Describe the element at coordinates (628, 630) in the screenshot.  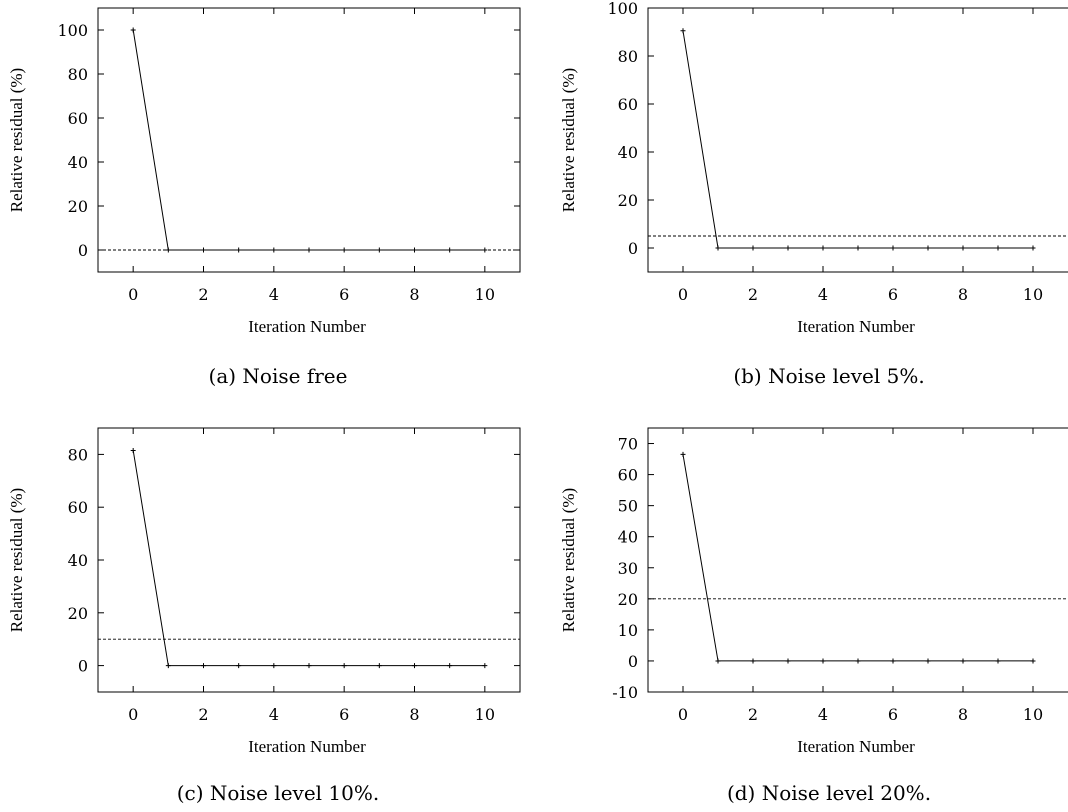
I see `y-tick-label: 10` at that location.